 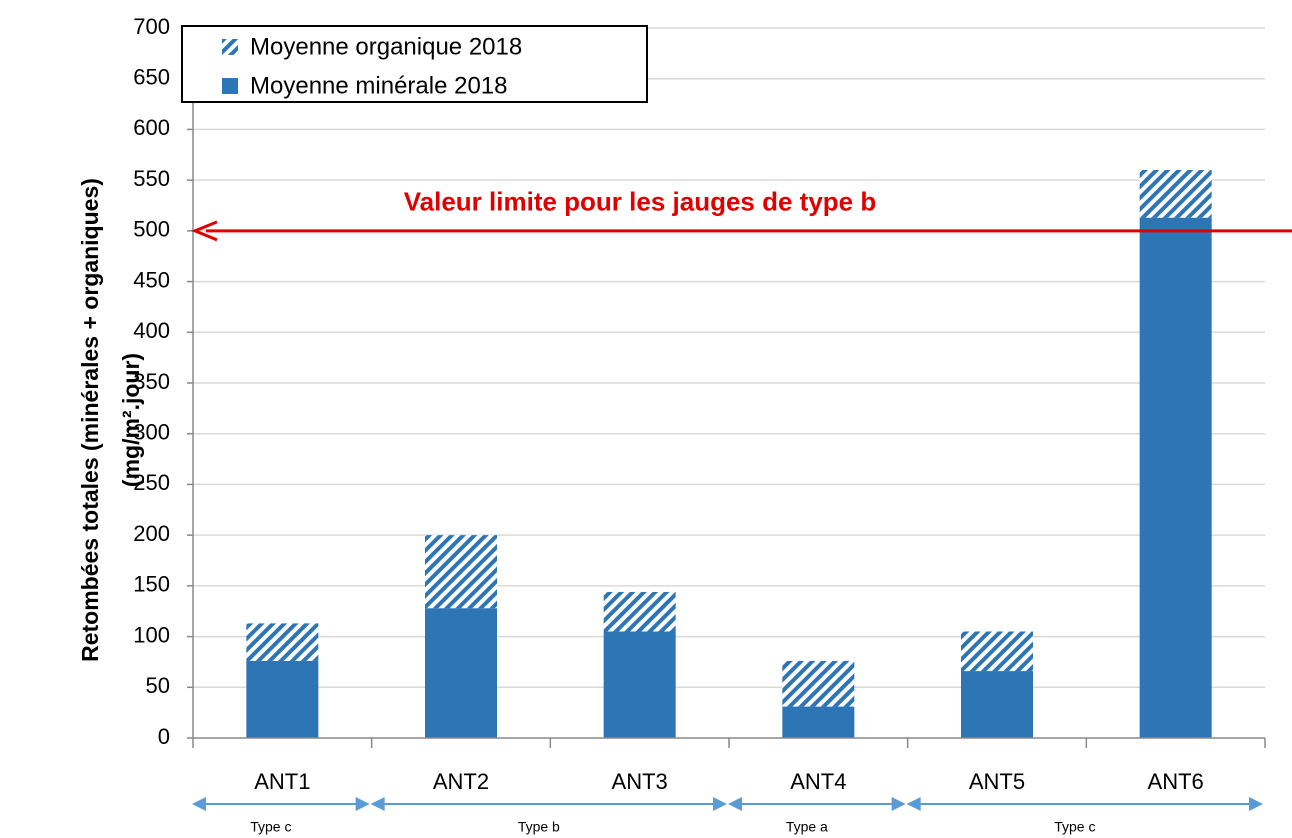 I want to click on y-tick-label: 150, so click(x=151, y=584).